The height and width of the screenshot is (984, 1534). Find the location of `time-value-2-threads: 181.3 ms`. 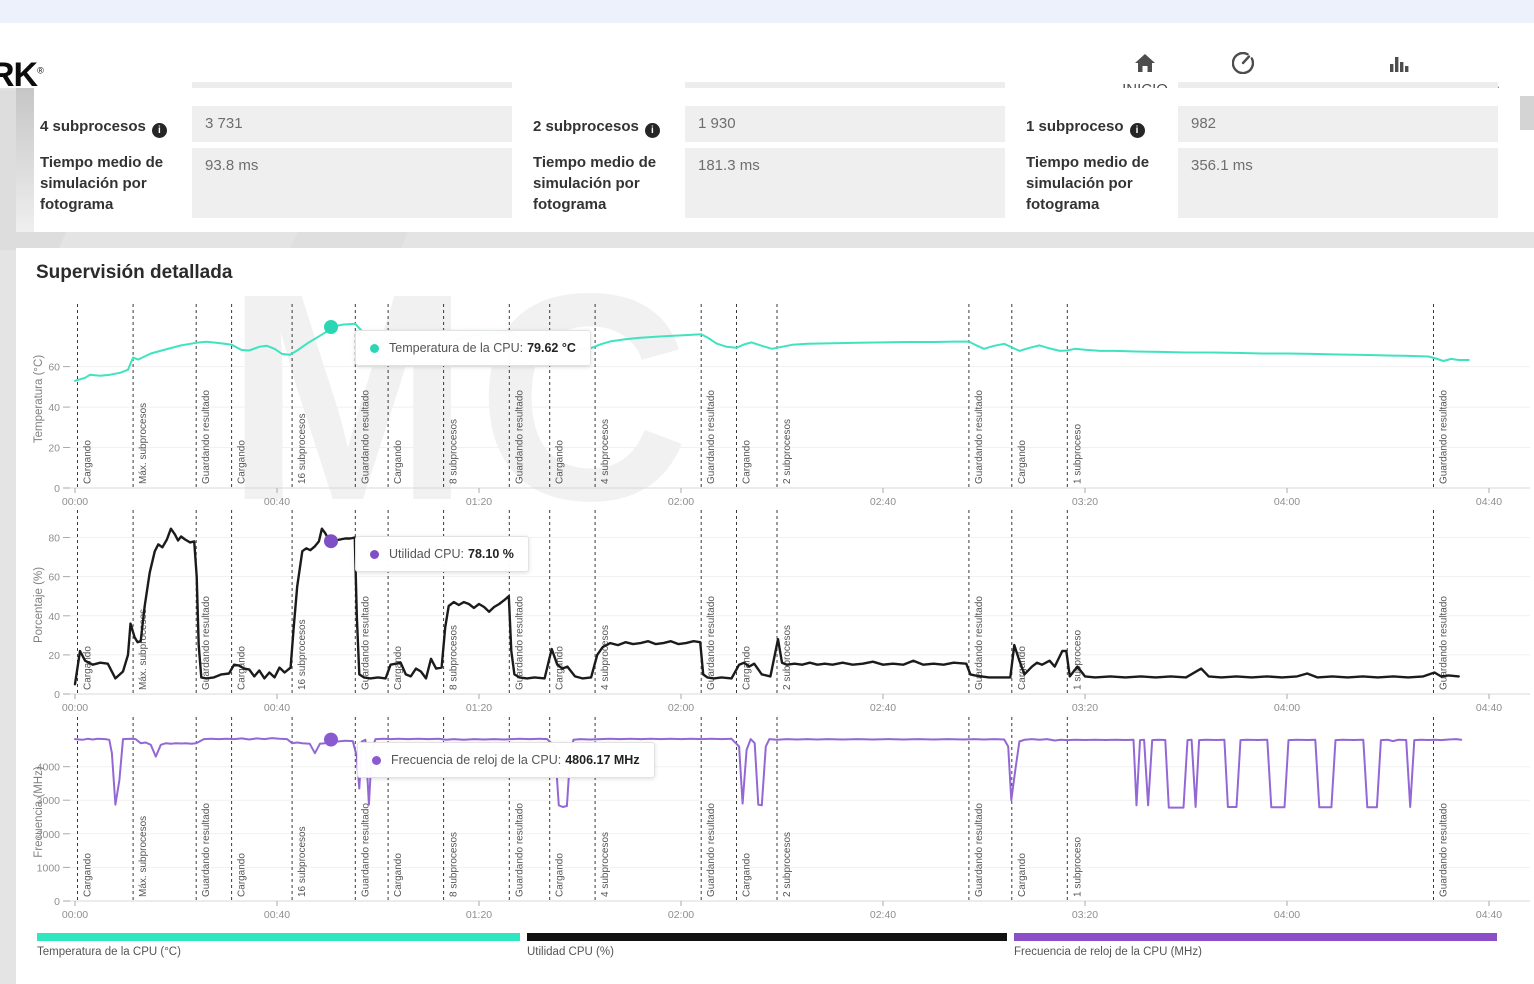

time-value-2-threads: 181.3 ms is located at coordinates (845, 183).